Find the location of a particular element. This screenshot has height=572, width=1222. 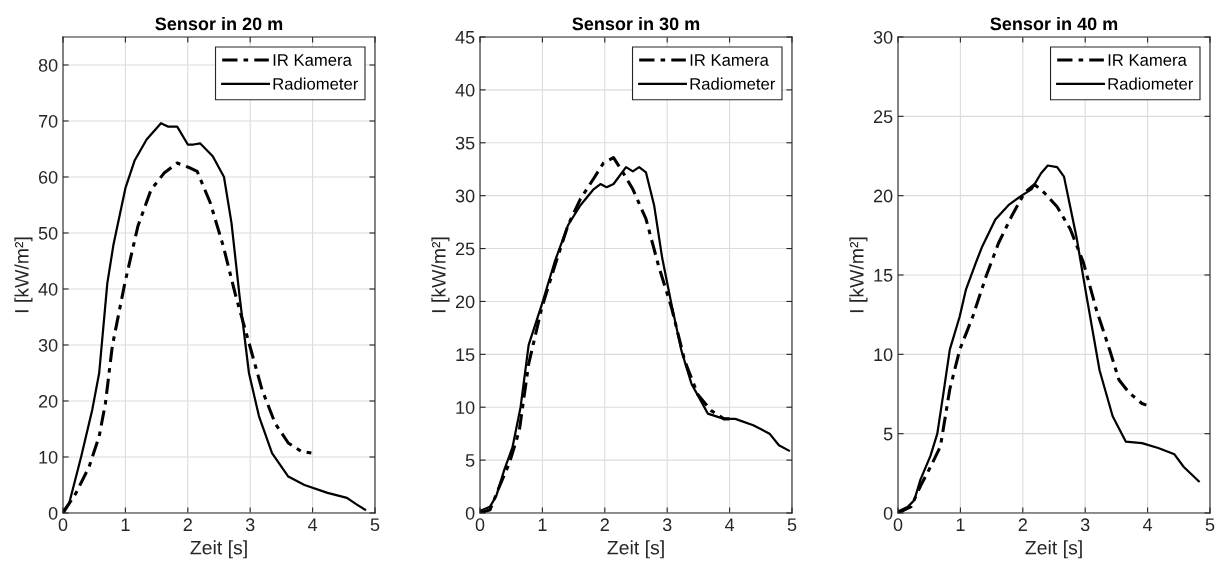

y-tick-label: 45 is located at coordinates (465, 37).